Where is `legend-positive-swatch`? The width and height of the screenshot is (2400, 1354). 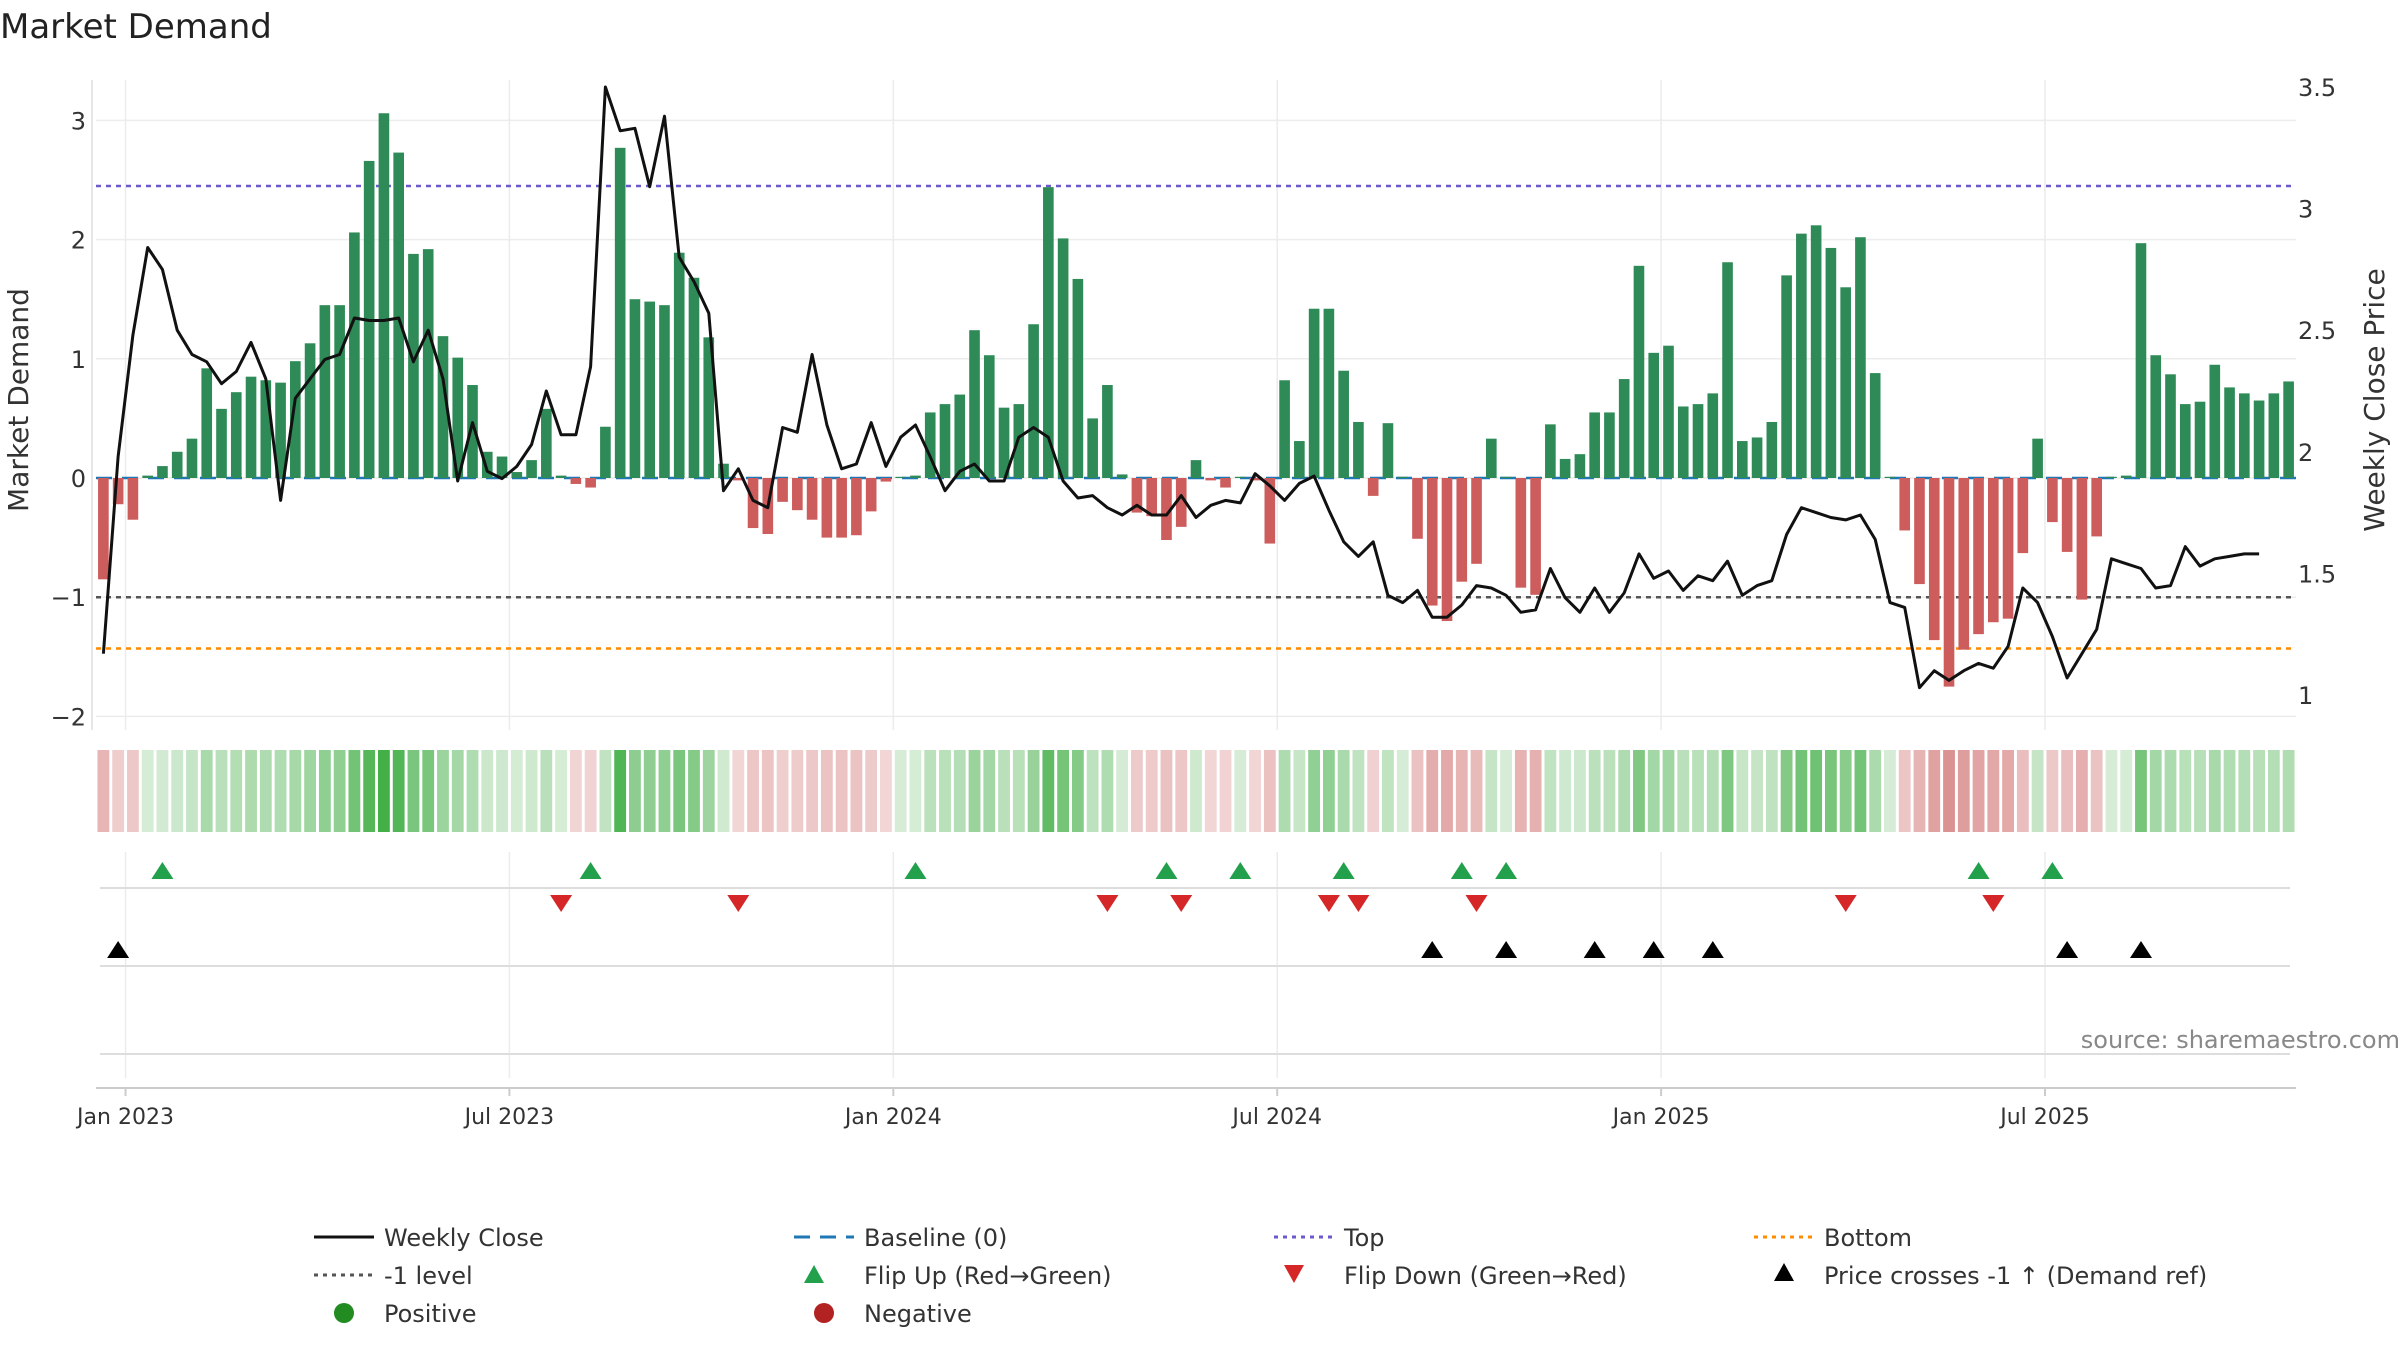 legend-positive-swatch is located at coordinates (344, 1313).